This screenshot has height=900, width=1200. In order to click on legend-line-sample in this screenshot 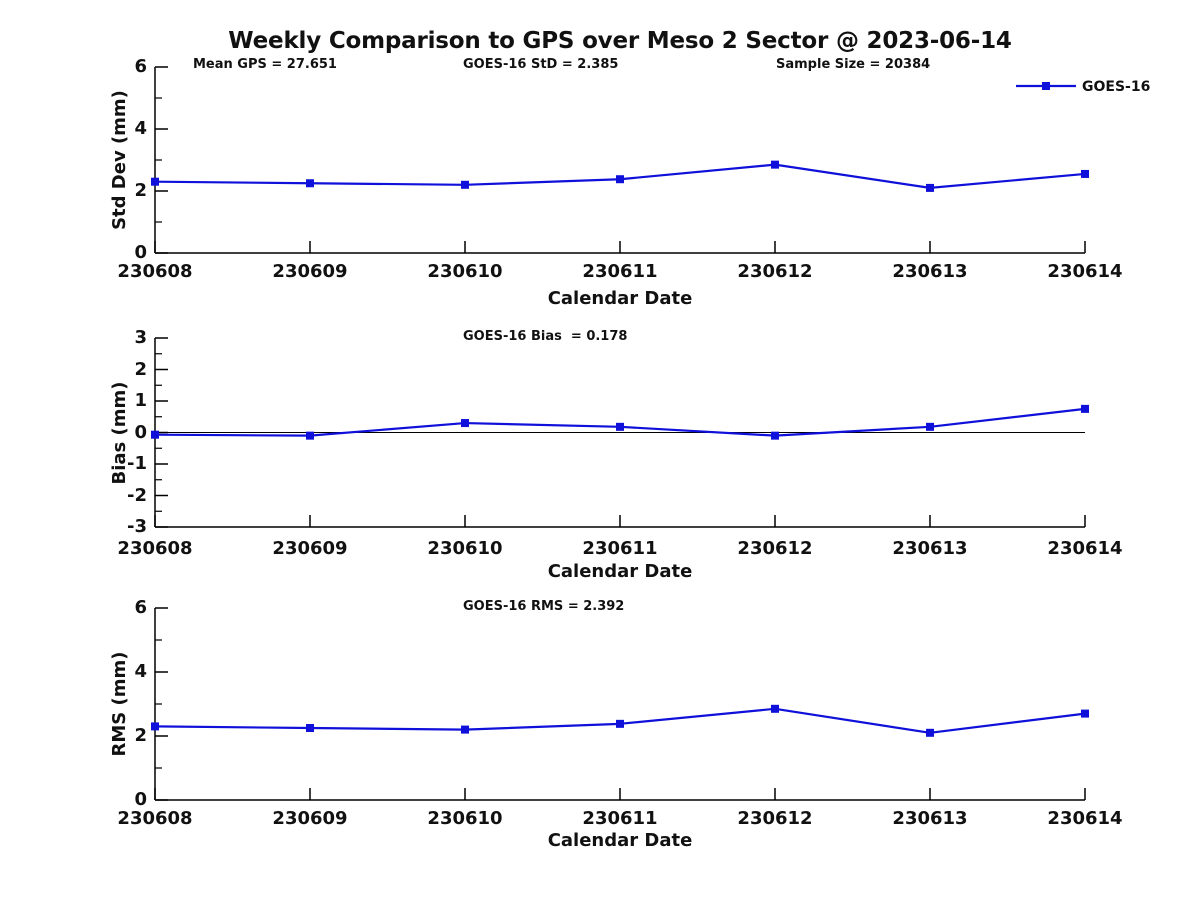, I will do `click(1046, 86)`.